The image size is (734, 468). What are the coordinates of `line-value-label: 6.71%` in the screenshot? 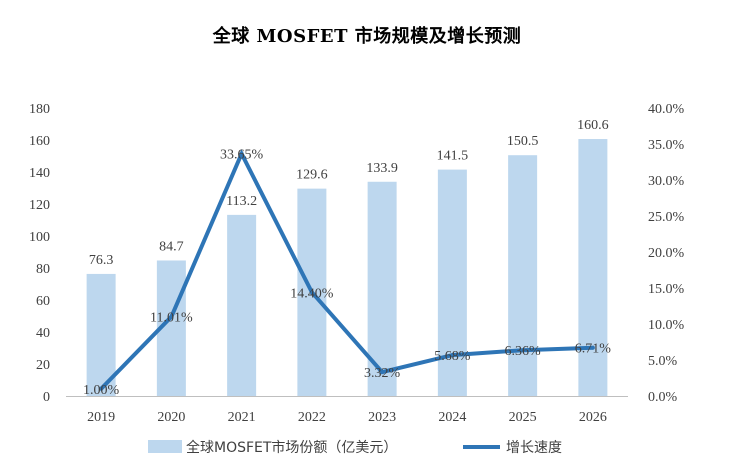 It's located at (593, 349).